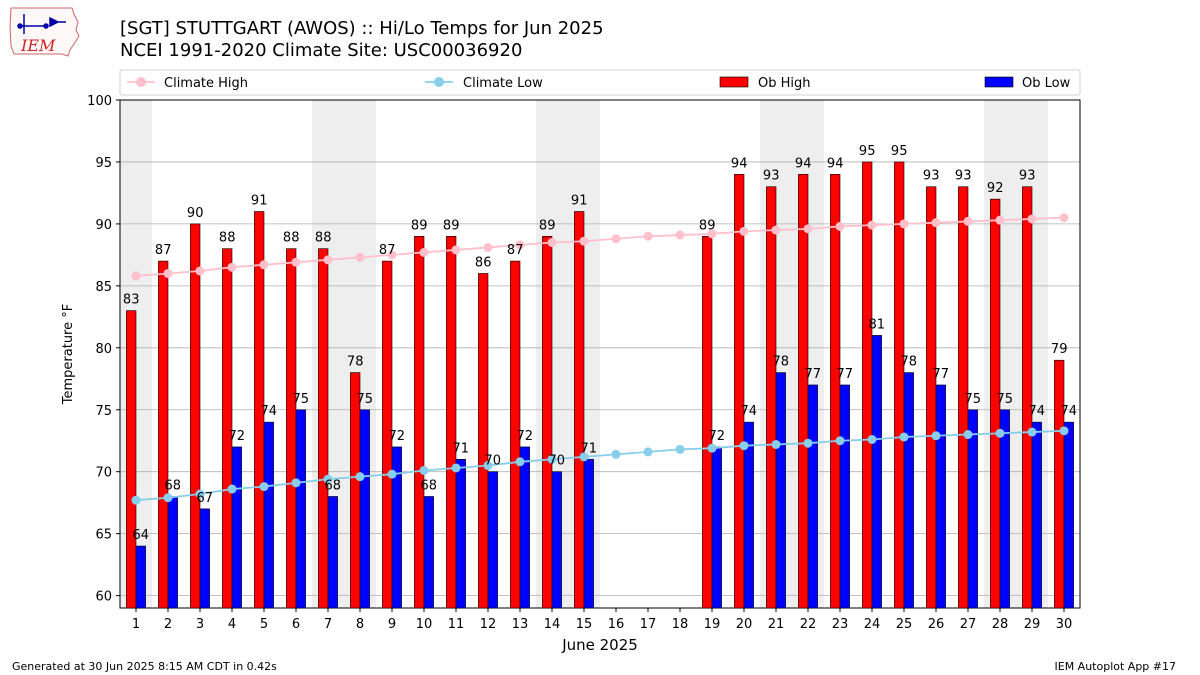 The image size is (1200, 675). Describe the element at coordinates (103, 535) in the screenshot. I see `y-tick-label-65: 65` at that location.